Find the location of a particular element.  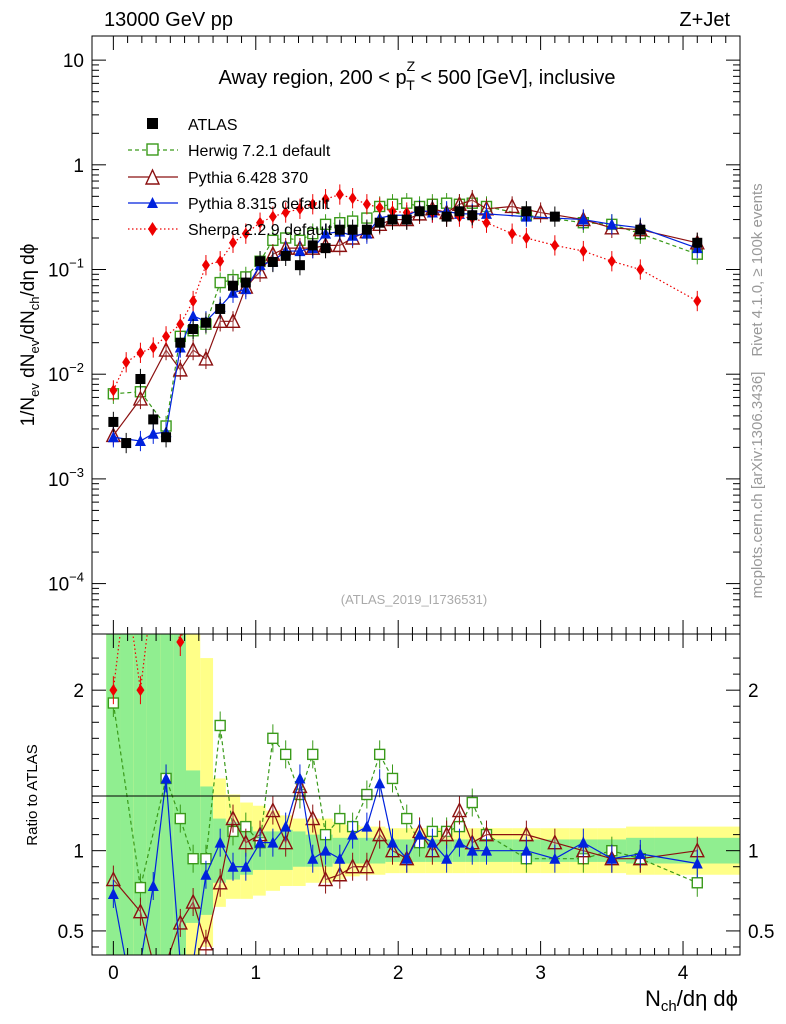

sherpa-line is located at coordinates (405, 292).